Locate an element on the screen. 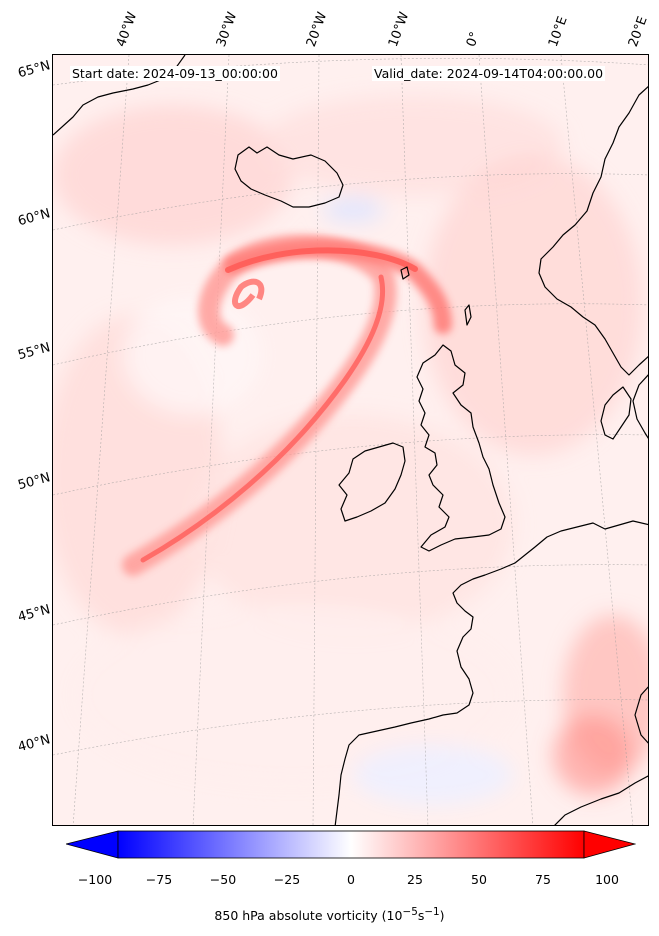 This screenshot has width=659, height=936. colorbar-tick-25: 25 is located at coordinates (415, 879).